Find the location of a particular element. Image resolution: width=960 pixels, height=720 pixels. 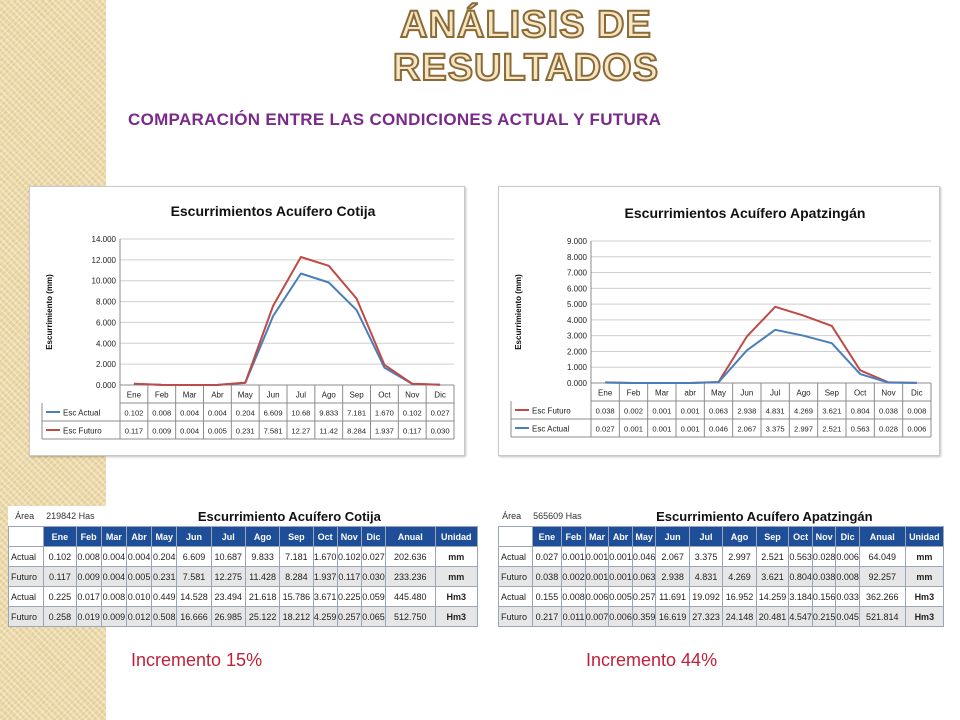

x-tick-label: Oct is located at coordinates (860, 393).